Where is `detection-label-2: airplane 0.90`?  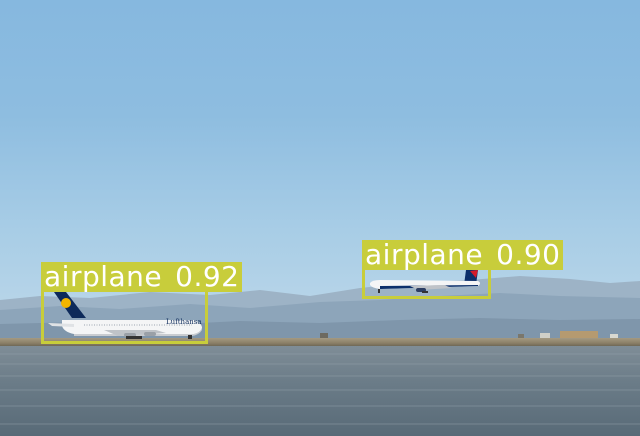
detection-label-2: airplane 0.90 is located at coordinates (463, 254).